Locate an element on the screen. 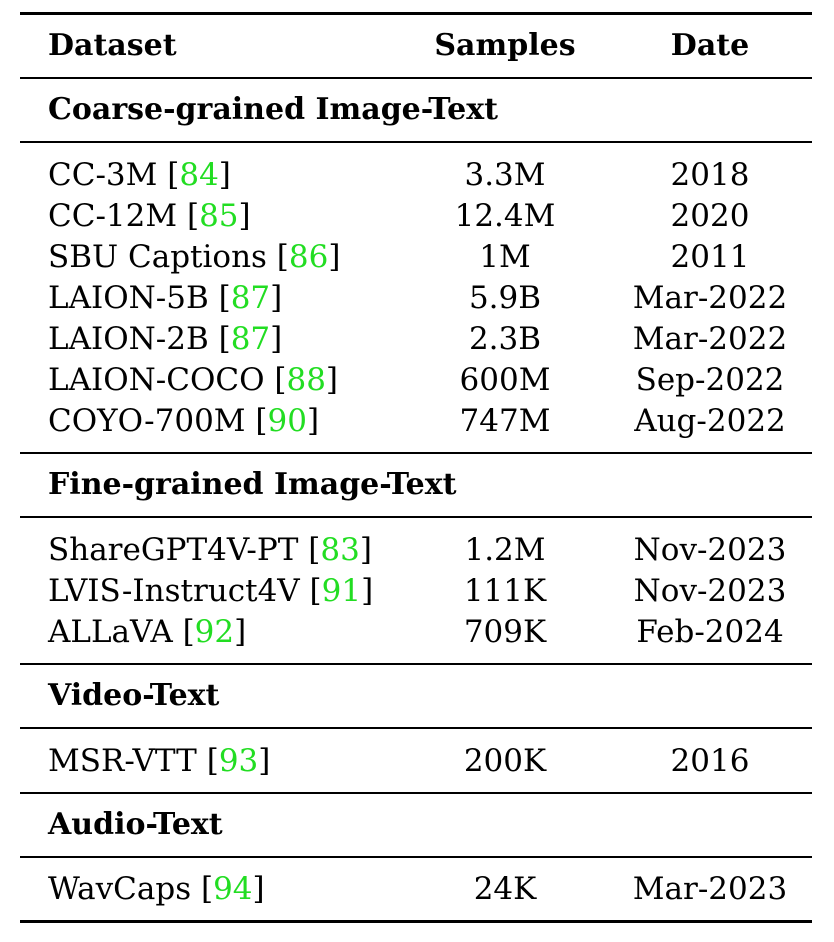 Image resolution: width=834 pixels, height=942 pixels. date-cell: Aug-2022 is located at coordinates (710, 421).